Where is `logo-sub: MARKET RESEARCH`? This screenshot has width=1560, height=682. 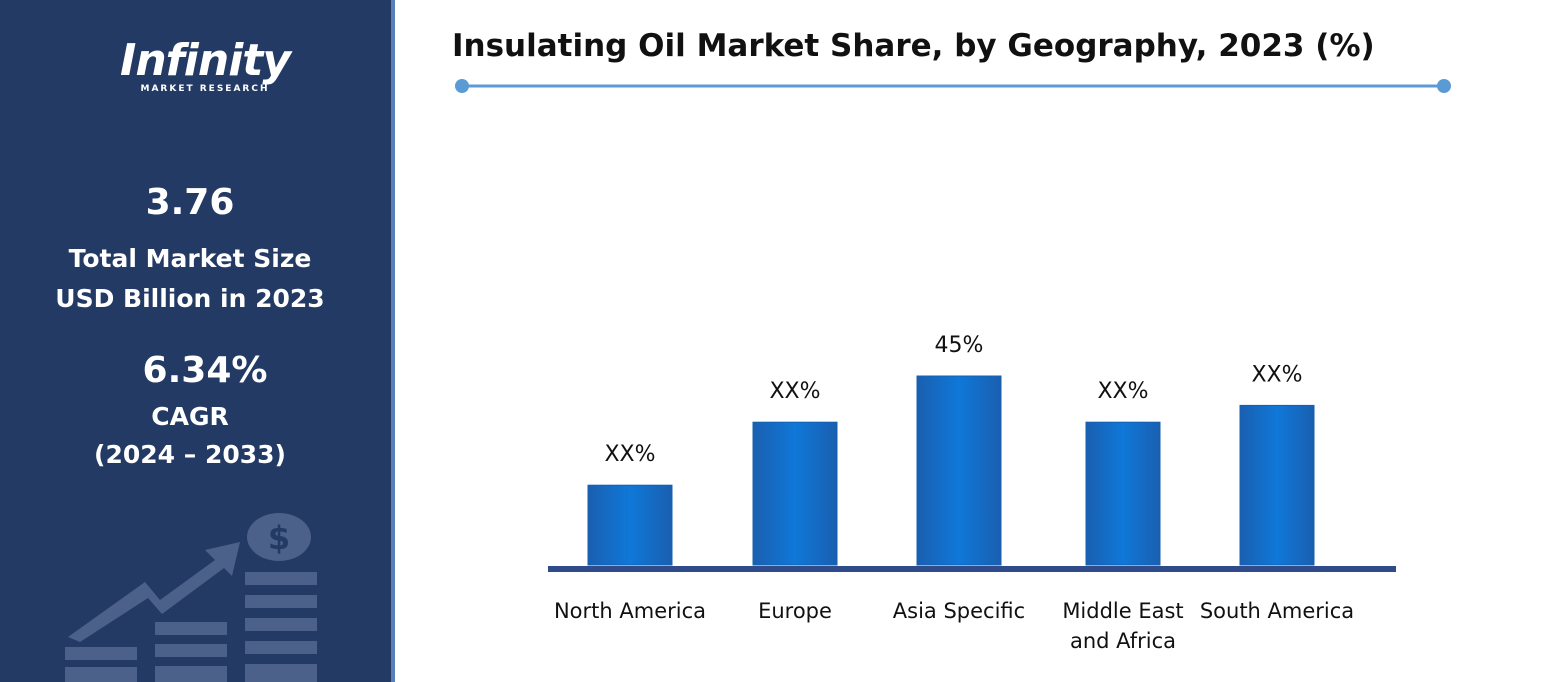
logo-sub: MARKET RESEARCH is located at coordinates (205, 89).